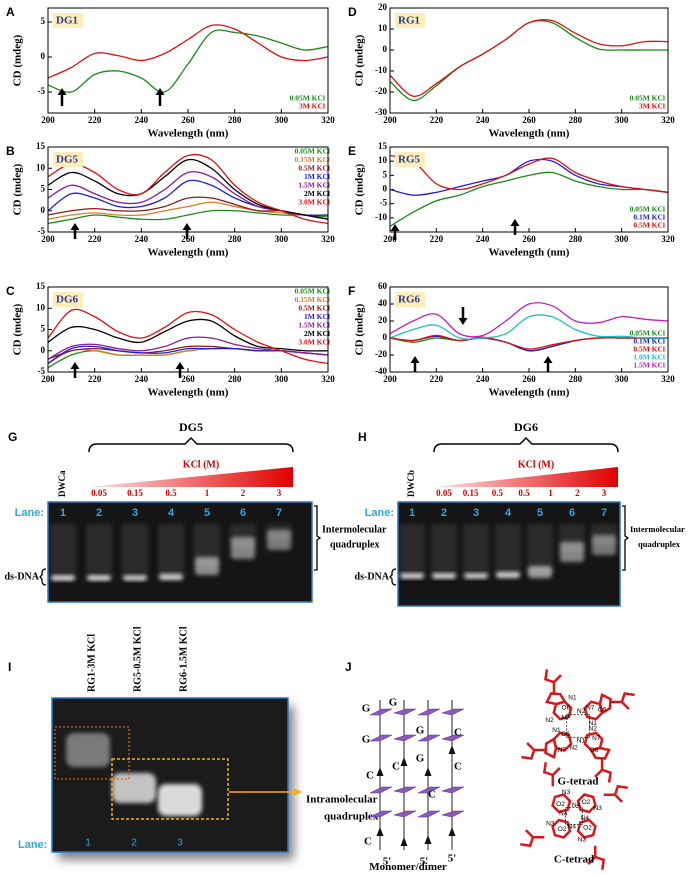 The height and width of the screenshot is (875, 690). I want to click on gel-sample: DG6, so click(526, 427).